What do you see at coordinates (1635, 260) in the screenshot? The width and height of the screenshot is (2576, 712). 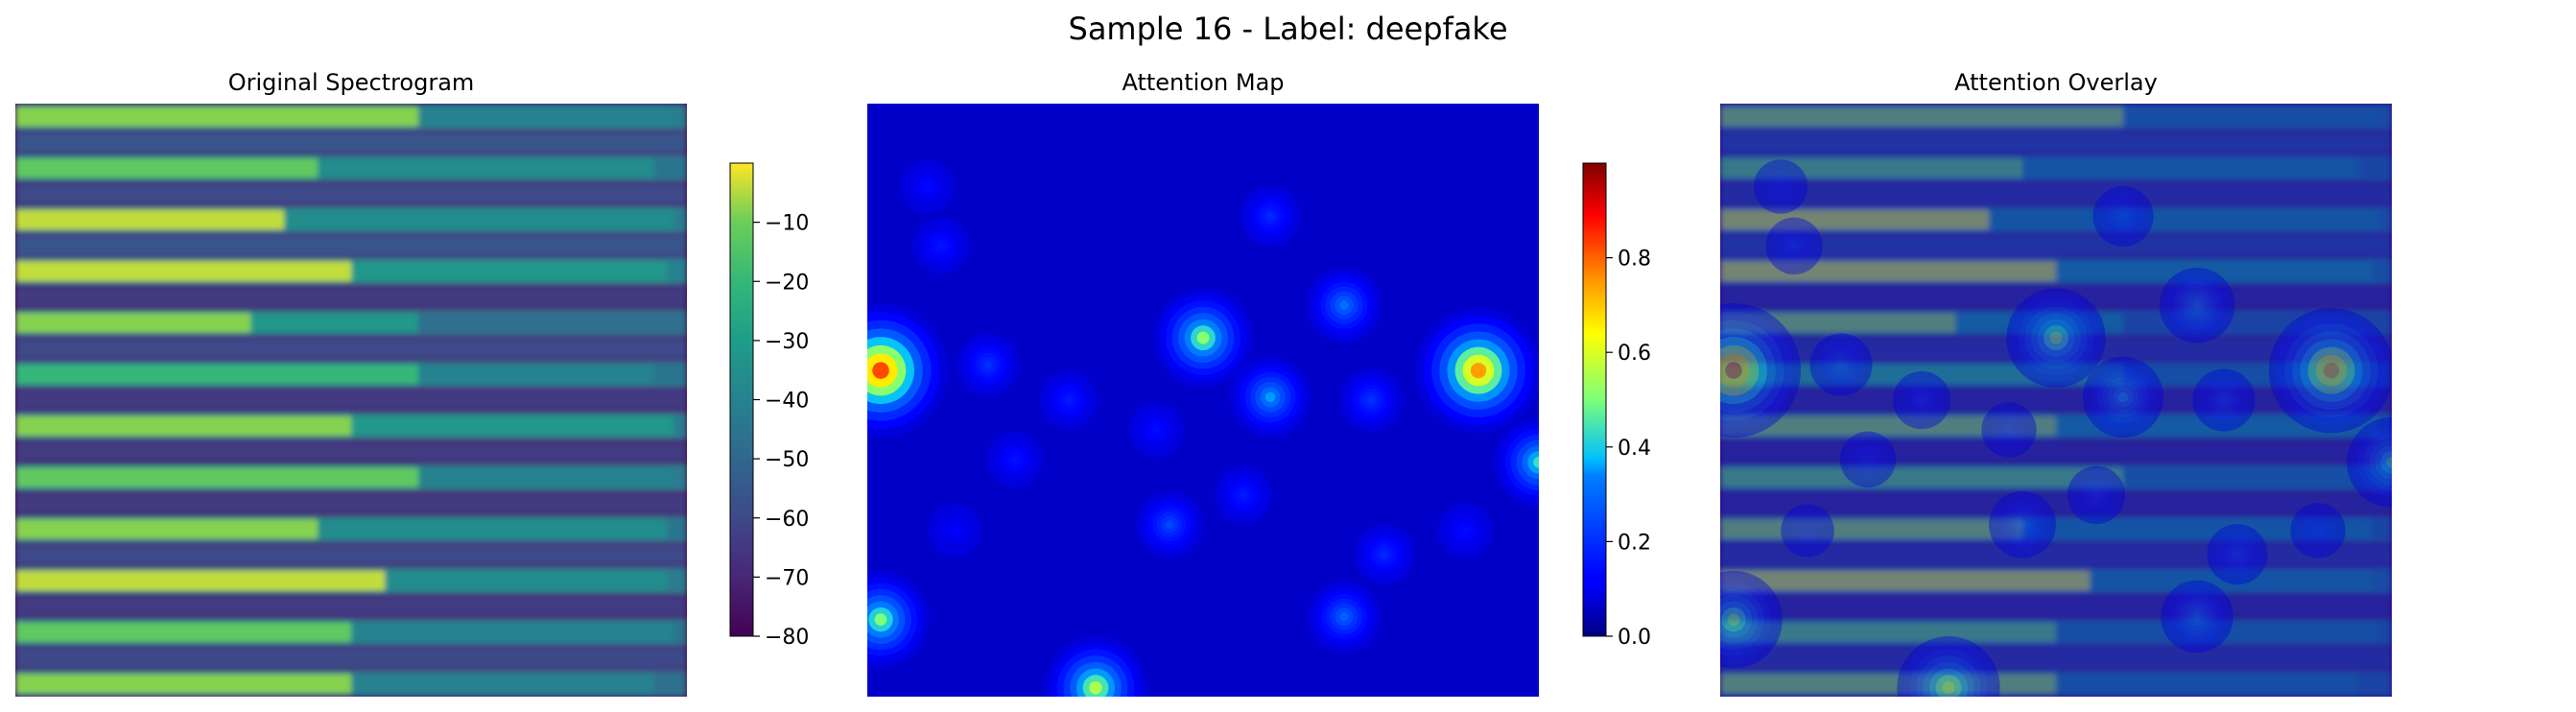 I see `colorbar-tick-label: 0.8` at bounding box center [1635, 260].